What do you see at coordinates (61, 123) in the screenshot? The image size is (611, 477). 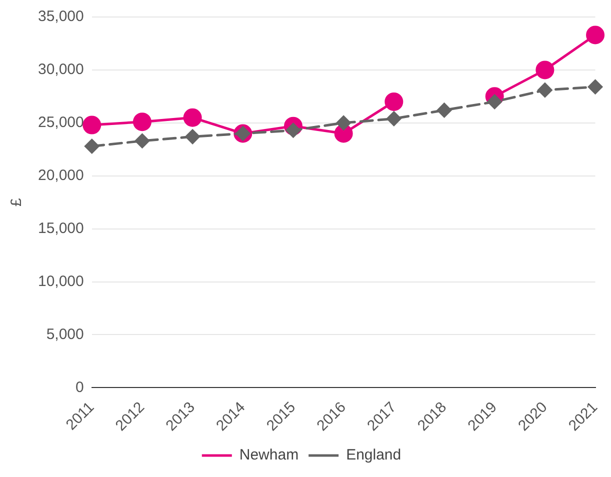 I see `y-tick-label: 25,000` at bounding box center [61, 123].